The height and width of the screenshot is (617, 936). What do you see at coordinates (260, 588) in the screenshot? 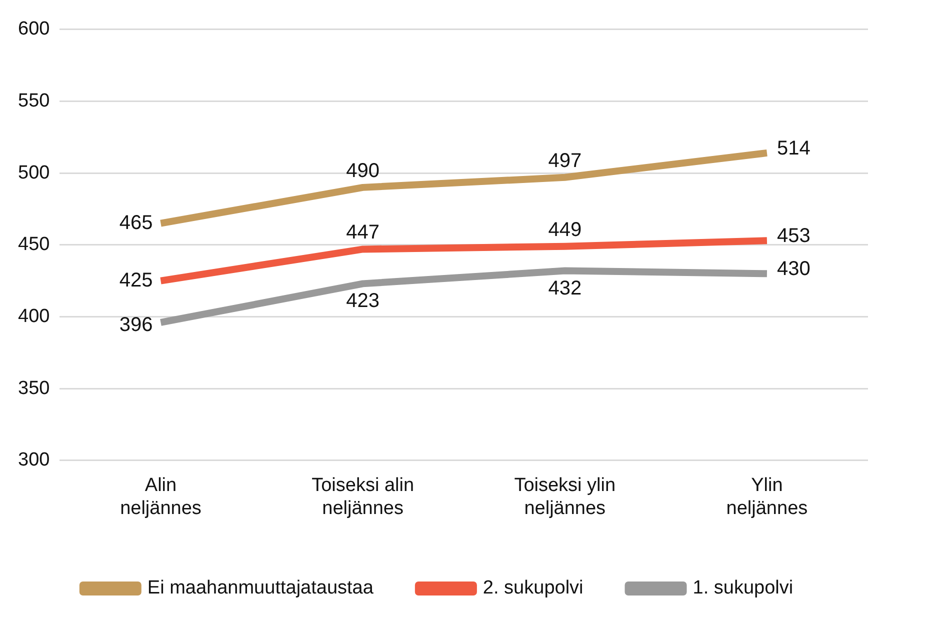
I see `legend-label: Ei maahanmuuttajataustaa` at bounding box center [260, 588].